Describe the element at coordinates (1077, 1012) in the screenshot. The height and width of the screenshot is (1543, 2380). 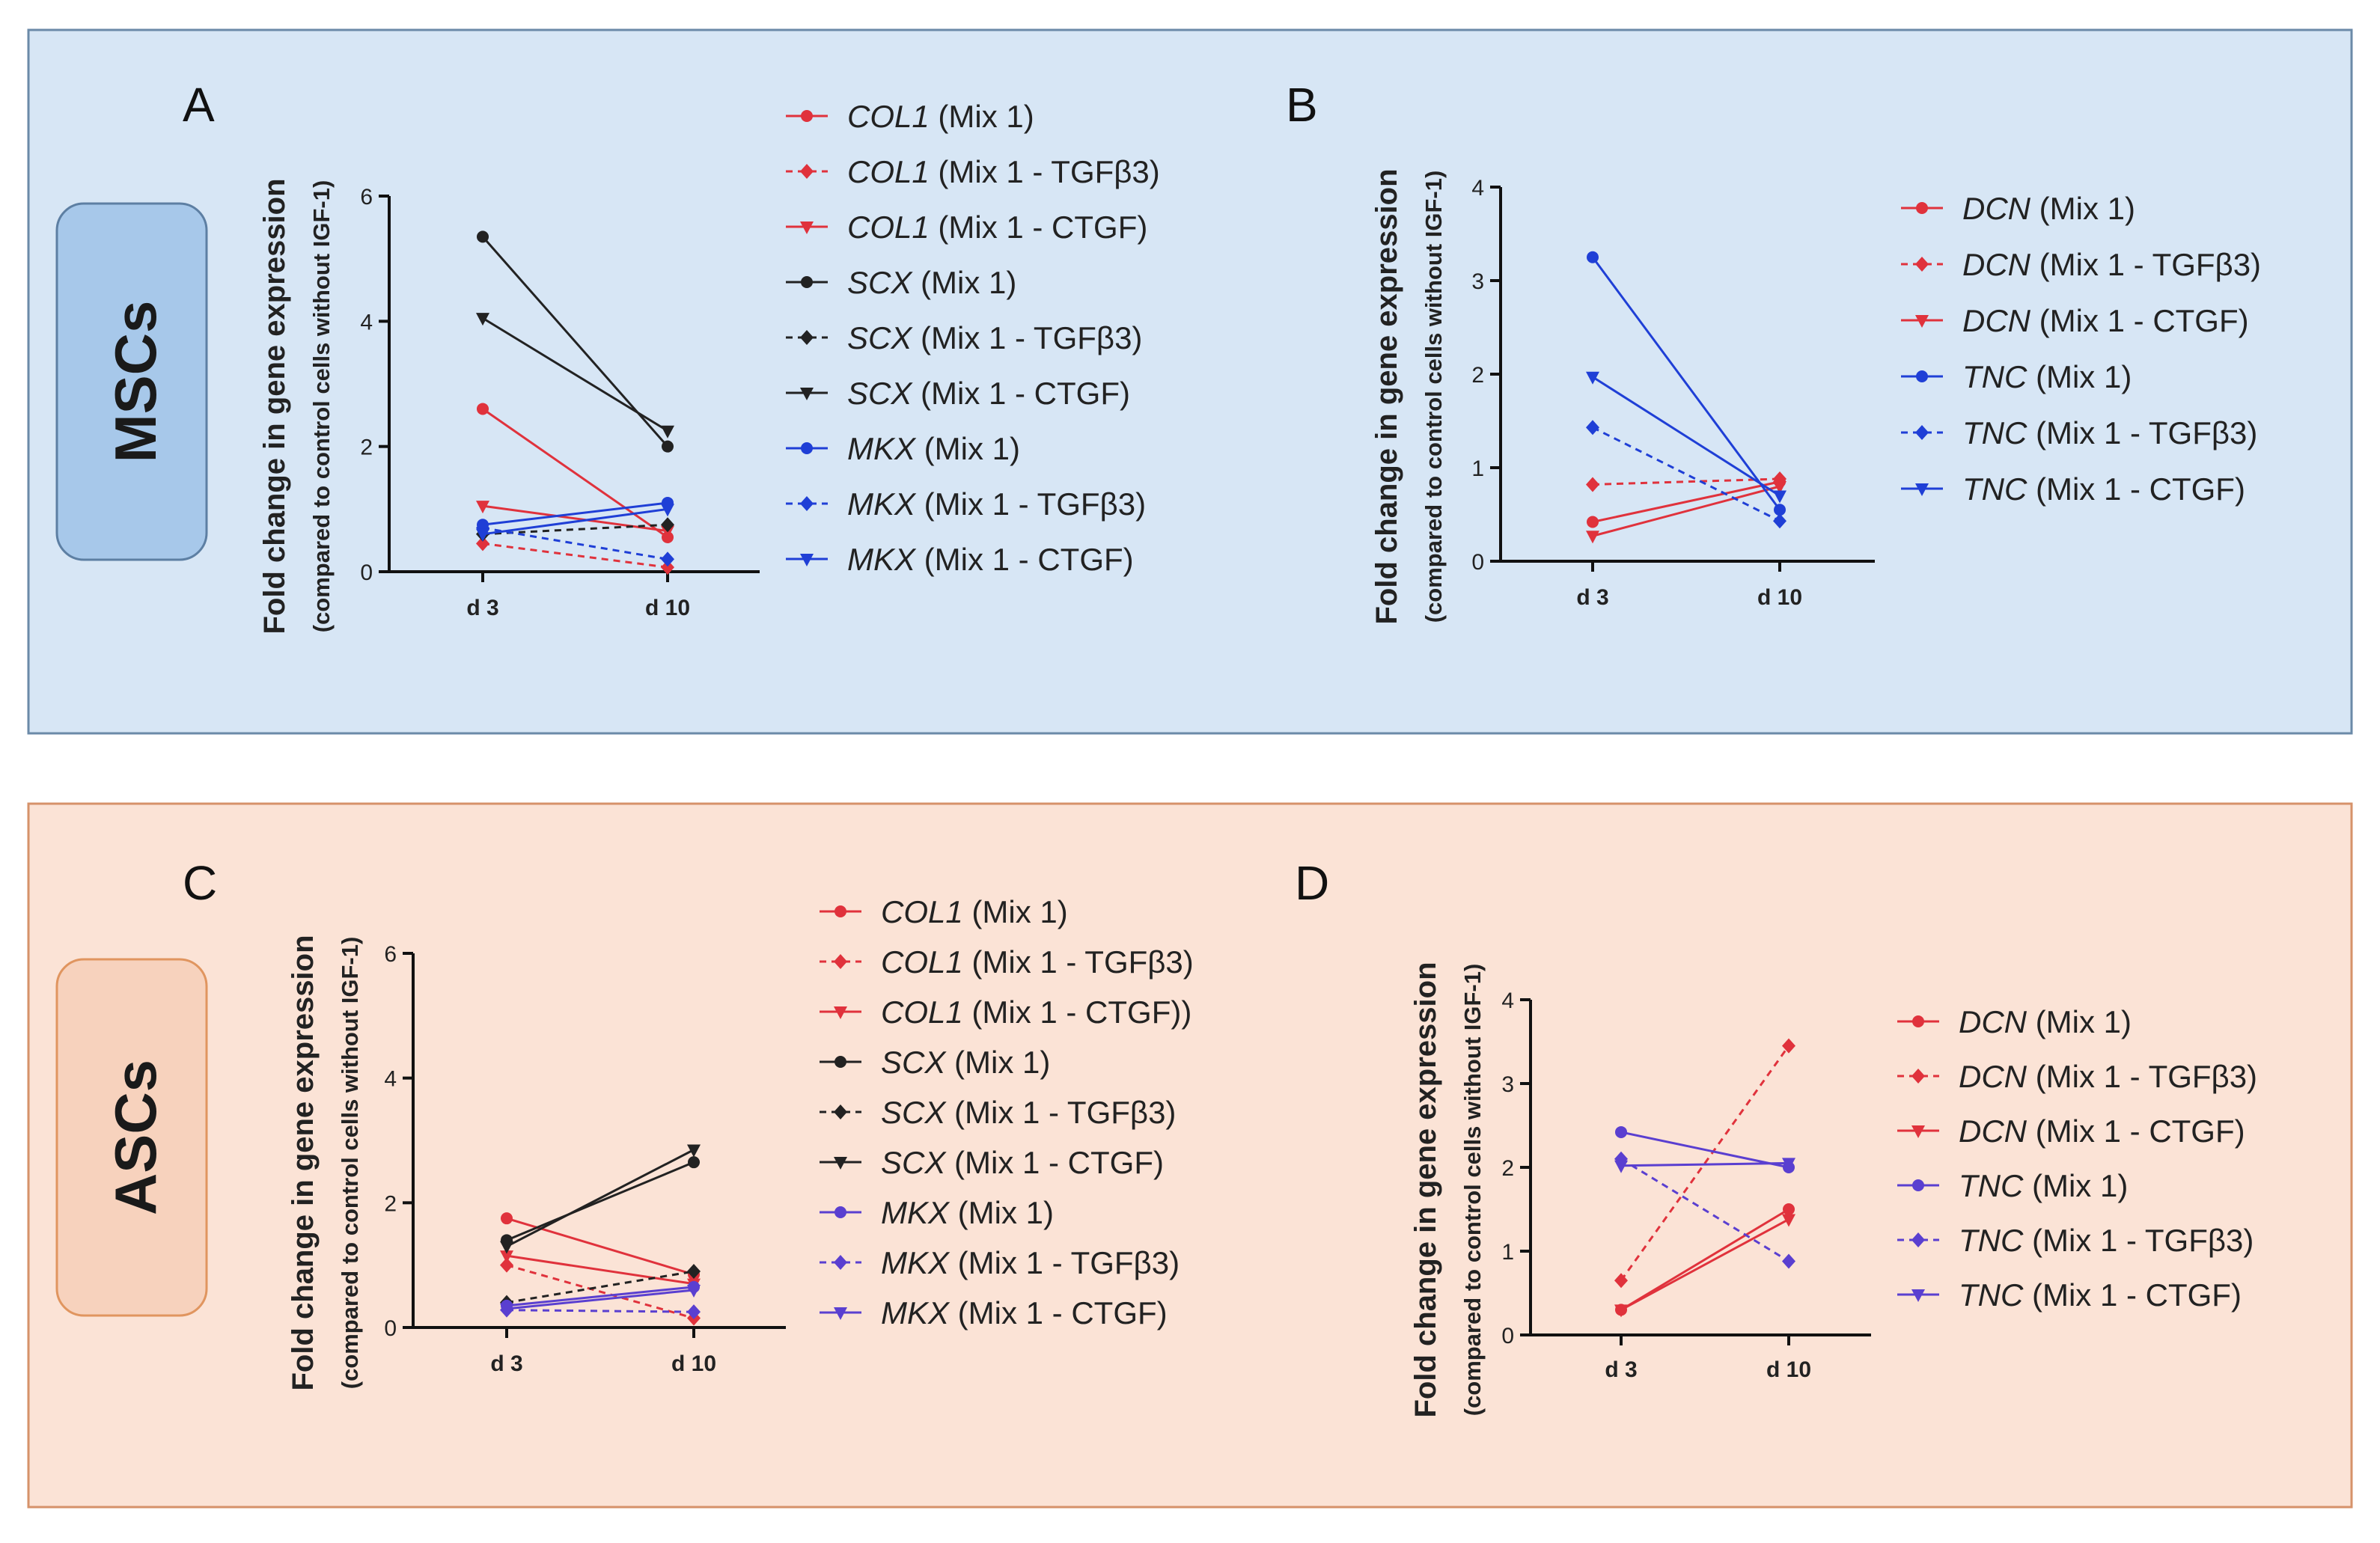
I see `legend-condition: (Mix 1 - CTGF))` at that location.